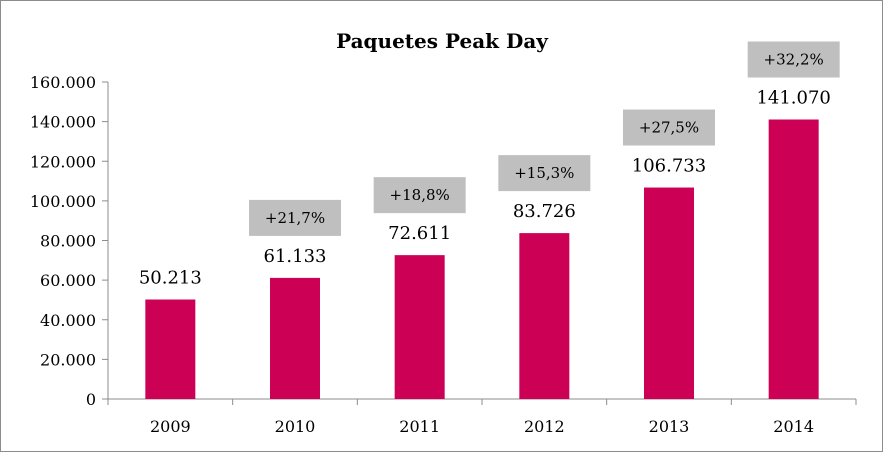 This screenshot has width=883, height=456. I want to click on y-tick-label: 80.000, so click(68, 241).